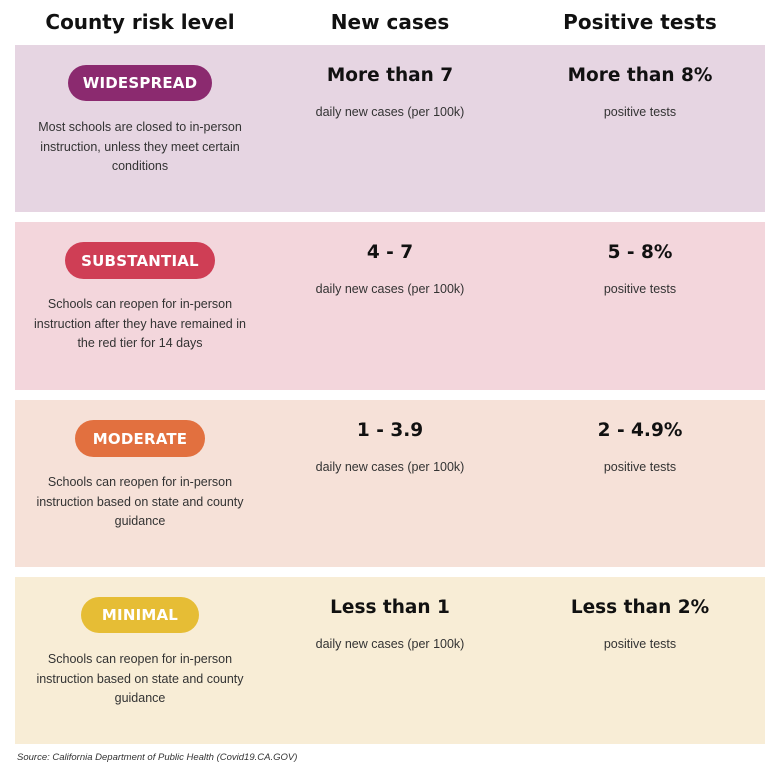 Image resolution: width=780 pixels, height=775 pixels. Describe the element at coordinates (640, 660) in the screenshot. I see `positive-tests-cell: Less than 2% positive tests` at that location.